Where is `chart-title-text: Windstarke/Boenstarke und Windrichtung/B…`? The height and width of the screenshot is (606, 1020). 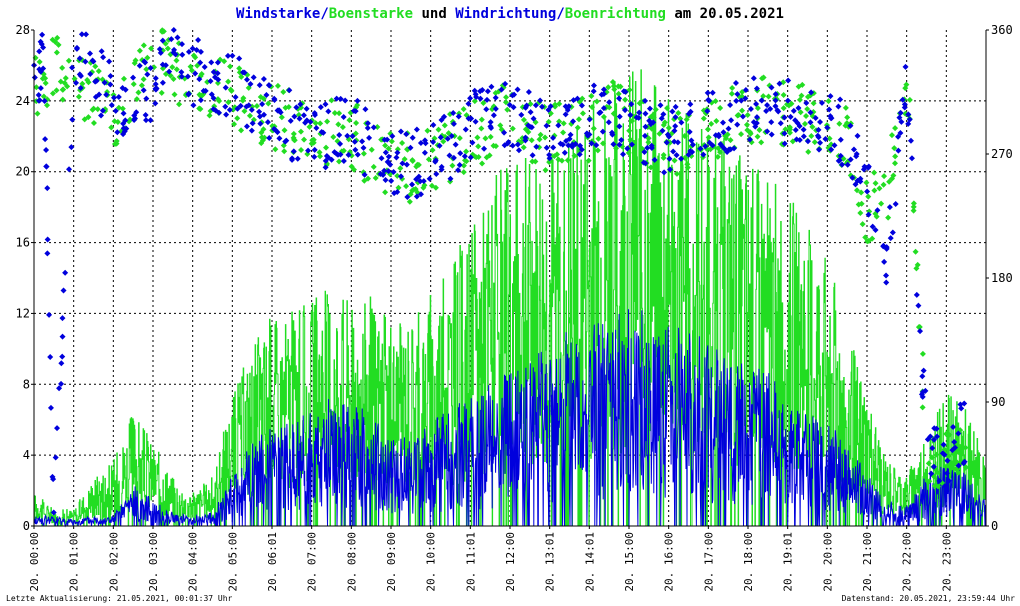 chart-title-text: Windstarke/Boenstarke und Windrichtung/B… is located at coordinates (510, 14).